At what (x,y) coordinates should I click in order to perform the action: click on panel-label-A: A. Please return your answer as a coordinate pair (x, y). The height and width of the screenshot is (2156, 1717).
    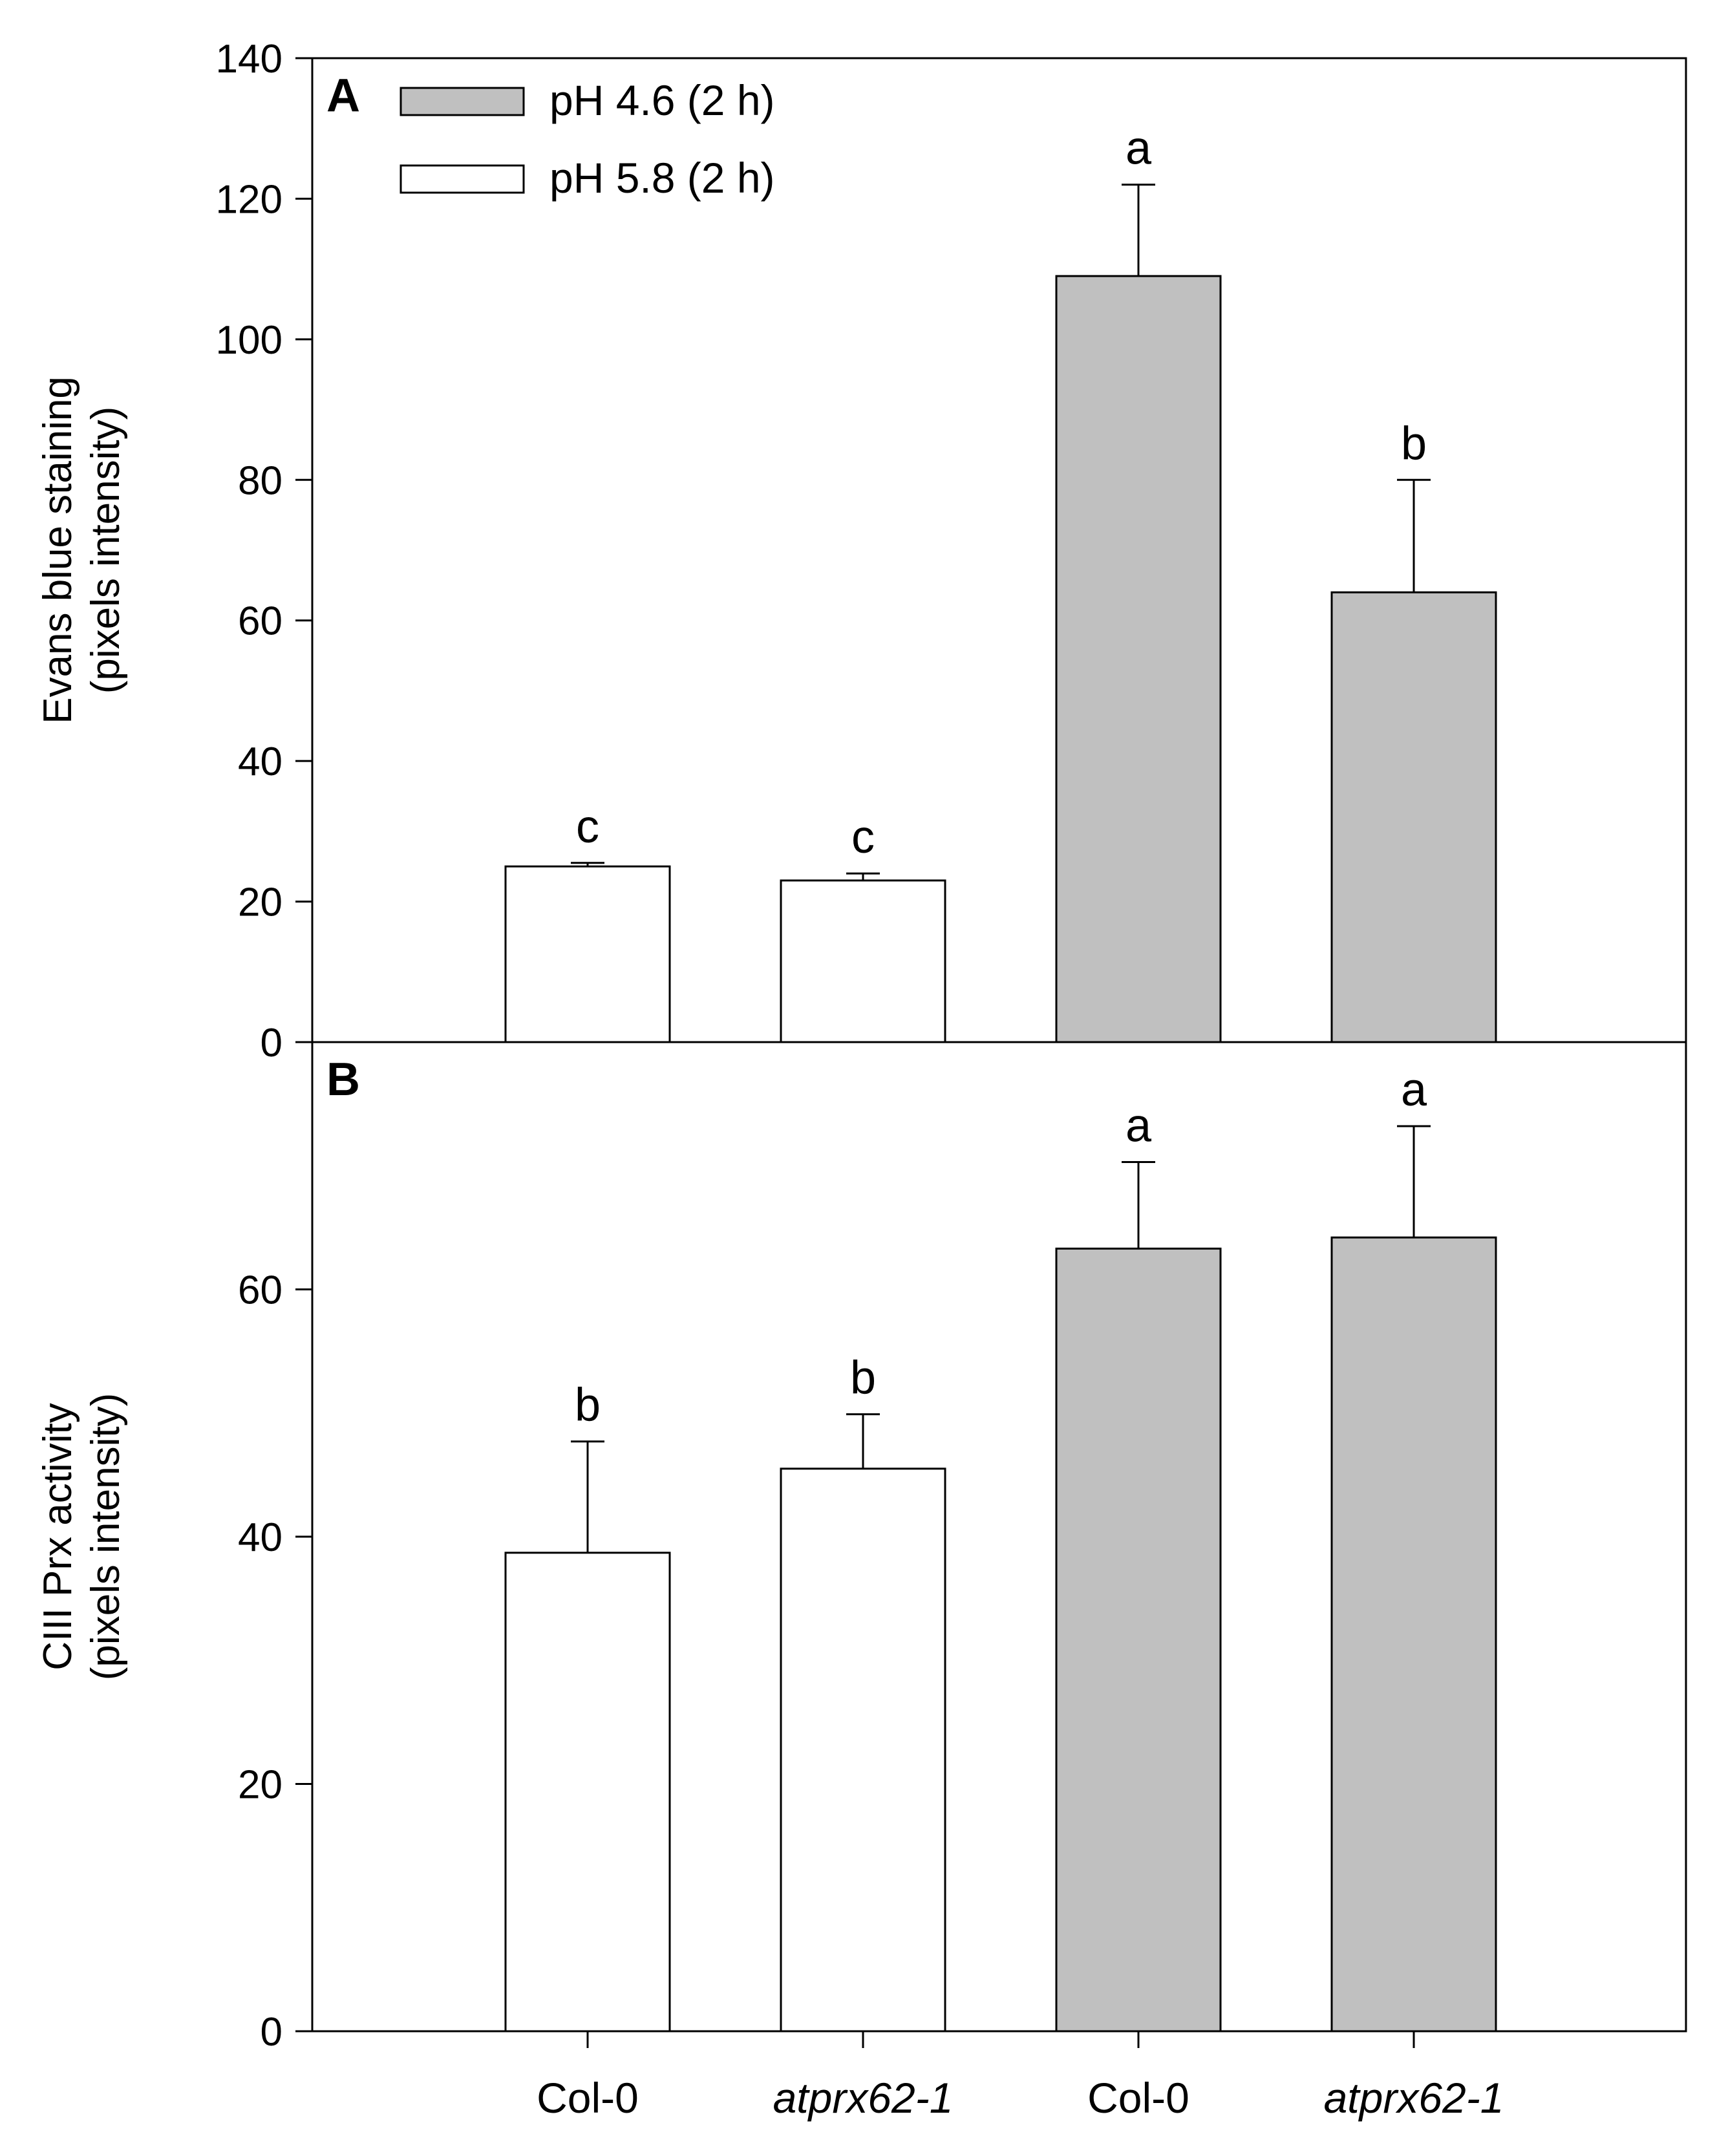
    Looking at the image, I should click on (343, 96).